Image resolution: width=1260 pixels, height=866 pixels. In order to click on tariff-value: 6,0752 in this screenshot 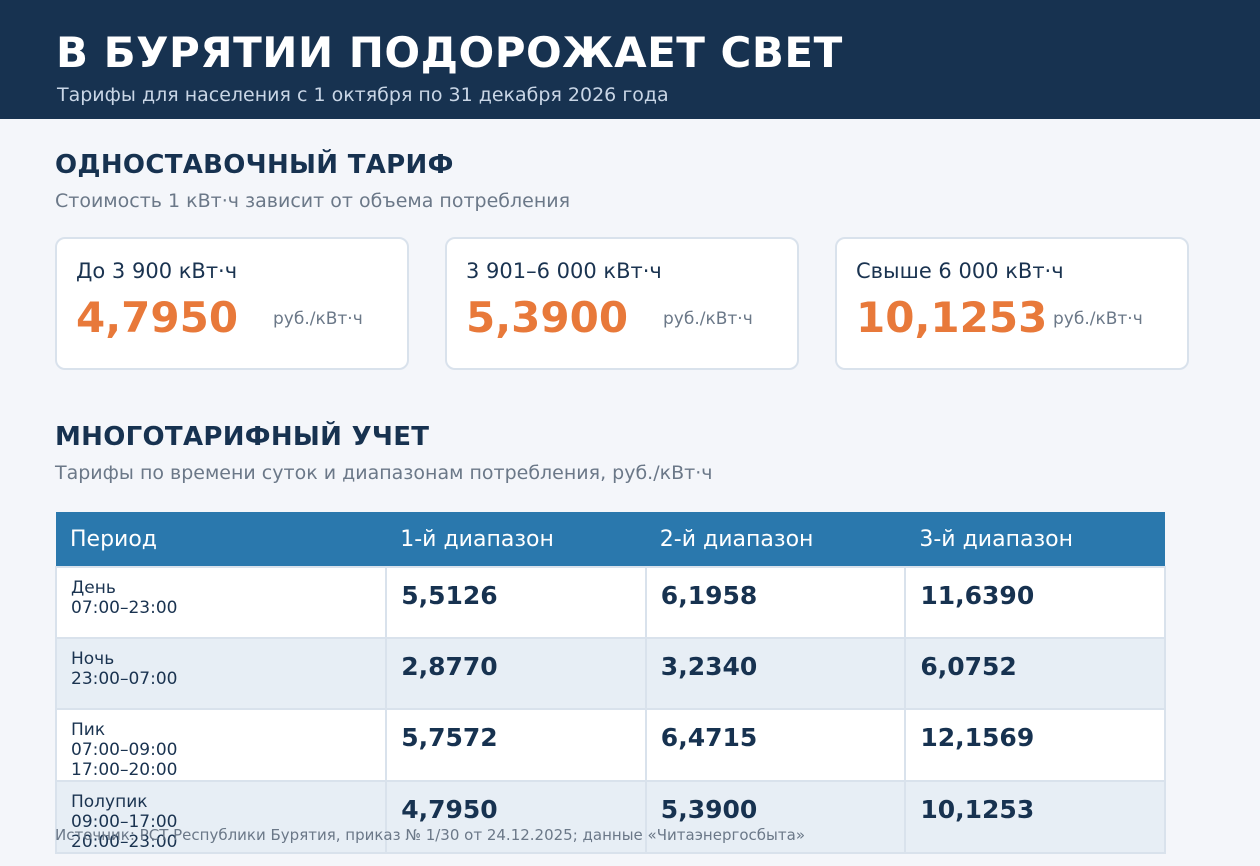, I will do `click(968, 666)`.